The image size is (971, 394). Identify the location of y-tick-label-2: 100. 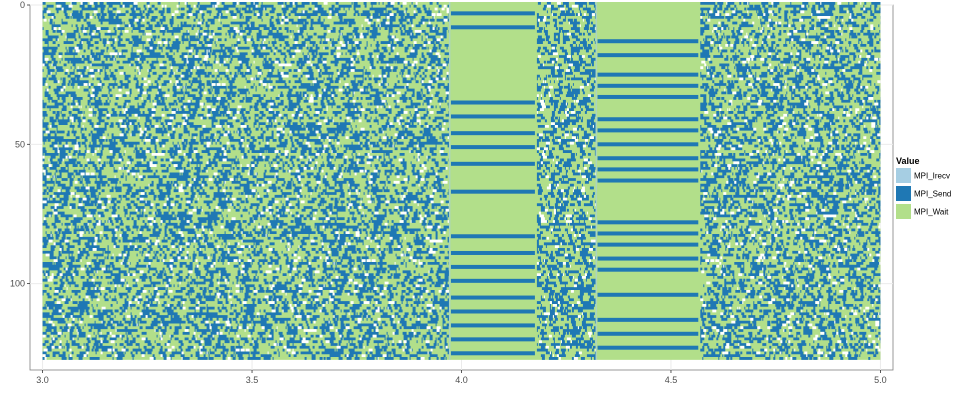
(17, 284).